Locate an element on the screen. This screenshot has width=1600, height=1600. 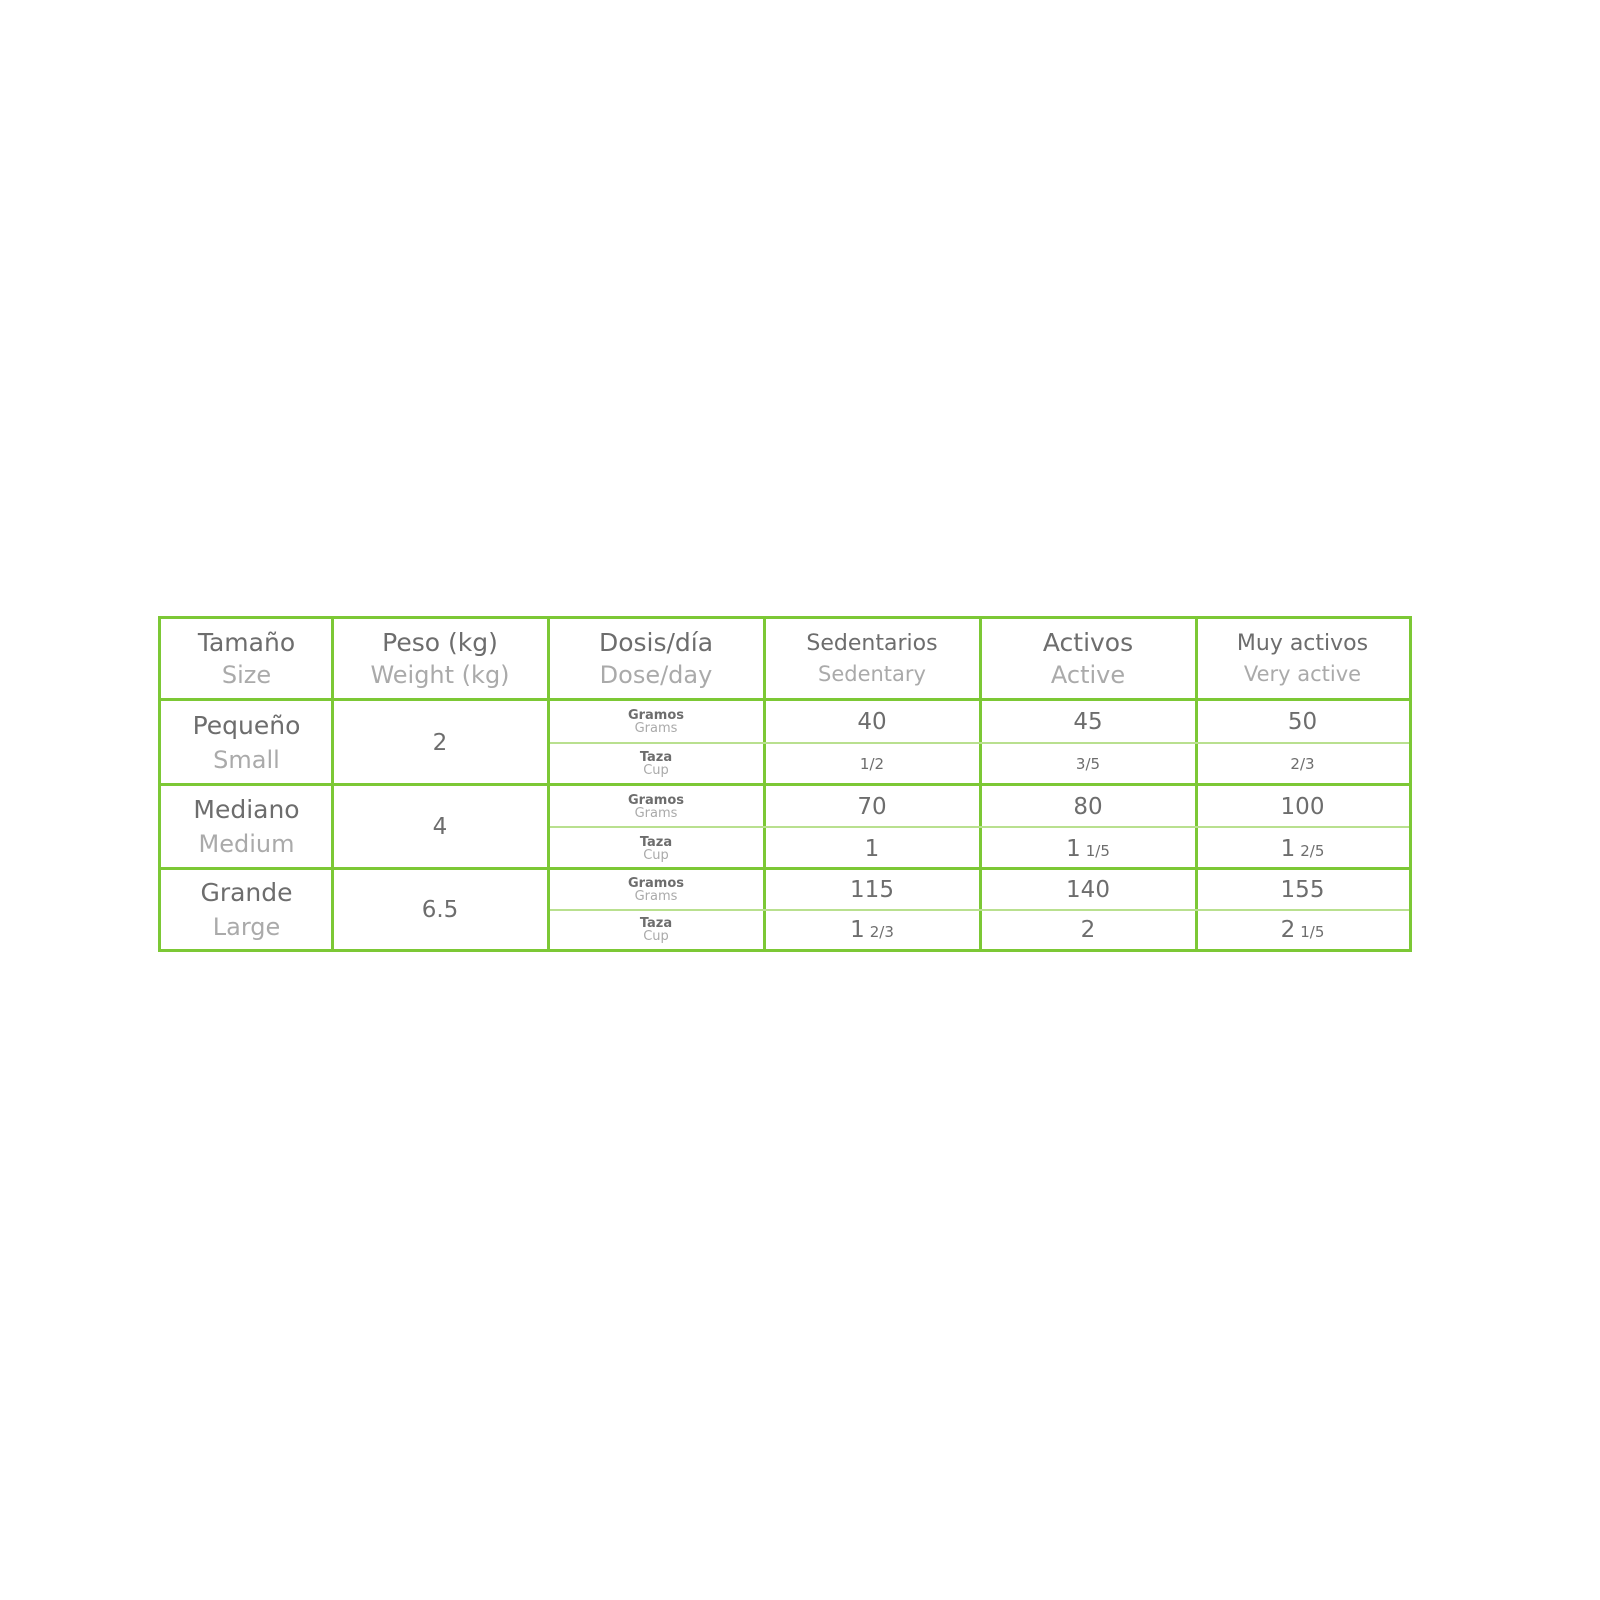
grams-value-cell: 155 is located at coordinates (1302, 890).